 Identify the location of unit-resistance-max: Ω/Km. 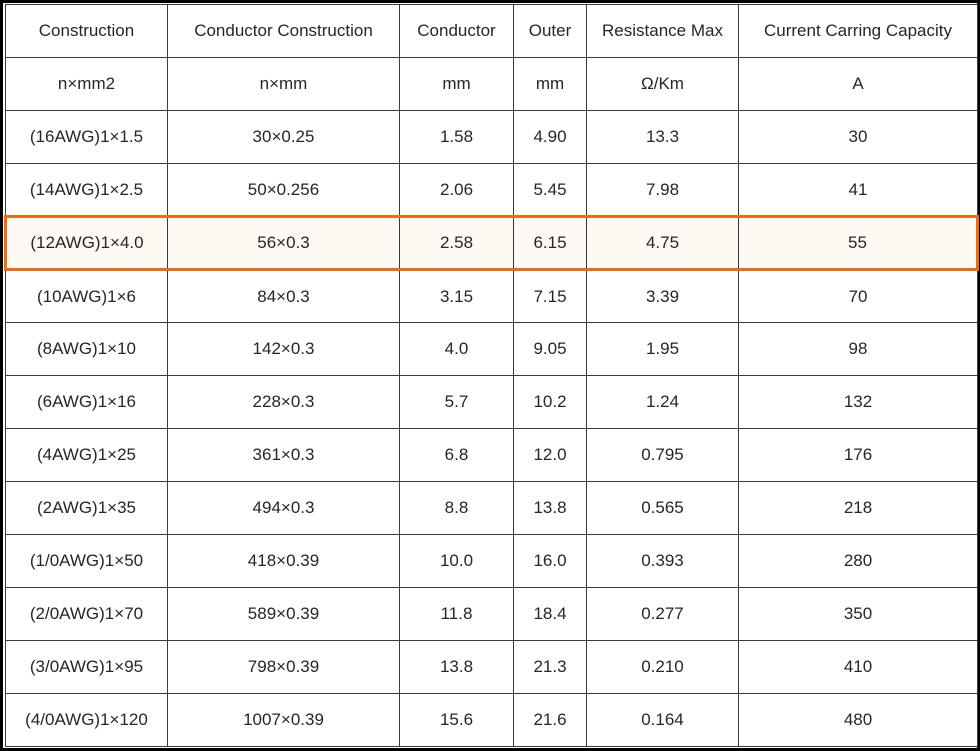
(662, 84).